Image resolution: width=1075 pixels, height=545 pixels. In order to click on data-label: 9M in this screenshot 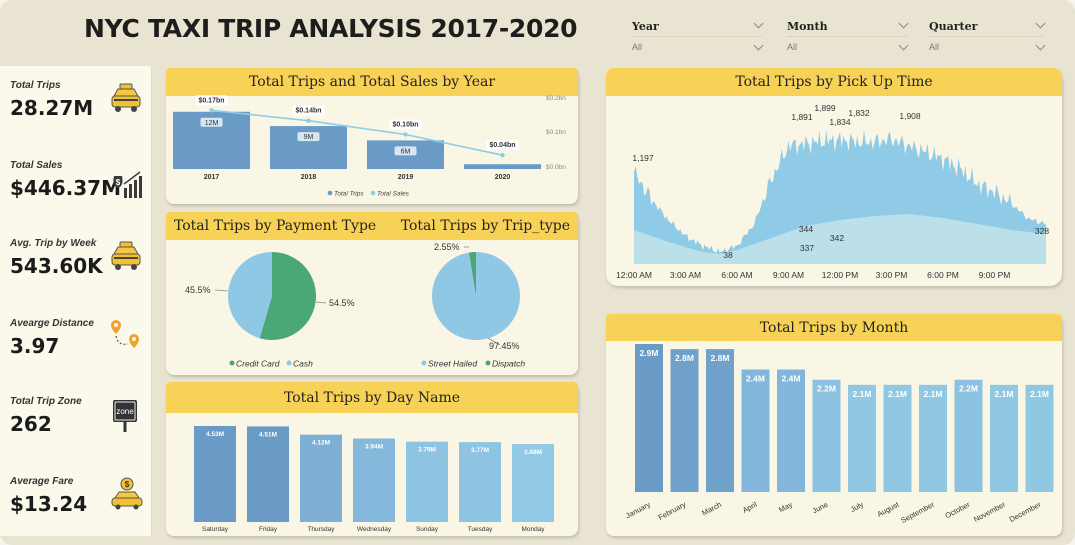, I will do `click(309, 137)`.